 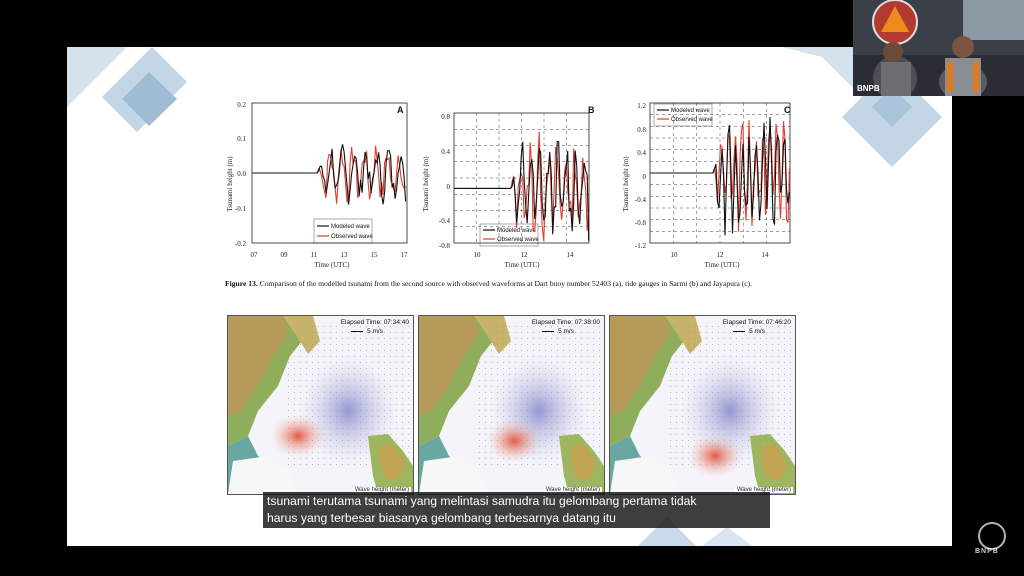 What do you see at coordinates (756, 322) in the screenshot?
I see `elapsed-time: Elapsed Time: 07:46:20` at bounding box center [756, 322].